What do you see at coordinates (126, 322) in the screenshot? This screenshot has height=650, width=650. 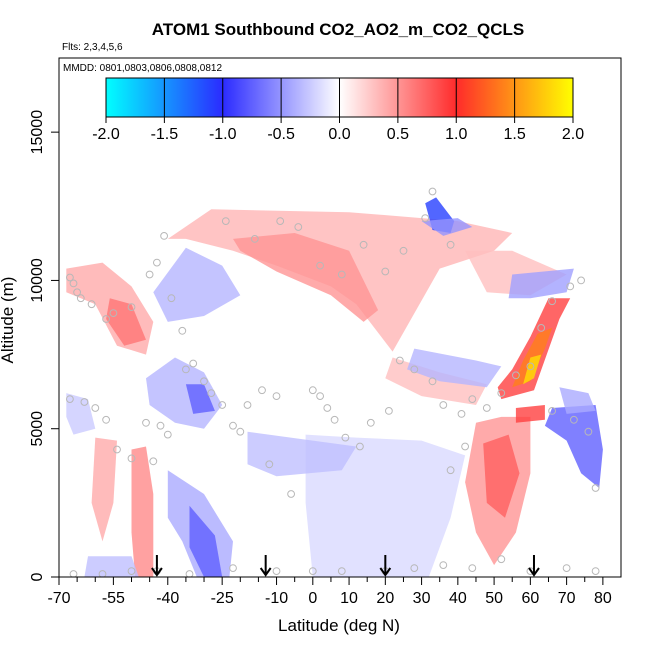 I see `region-sh-upper-positive-core` at bounding box center [126, 322].